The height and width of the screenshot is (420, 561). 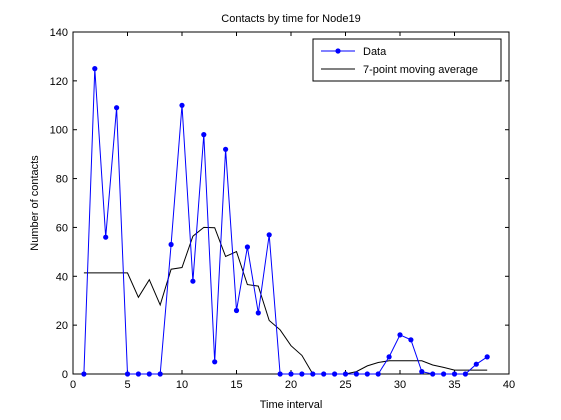 I want to click on x-tick-label: 30, so click(x=400, y=385).